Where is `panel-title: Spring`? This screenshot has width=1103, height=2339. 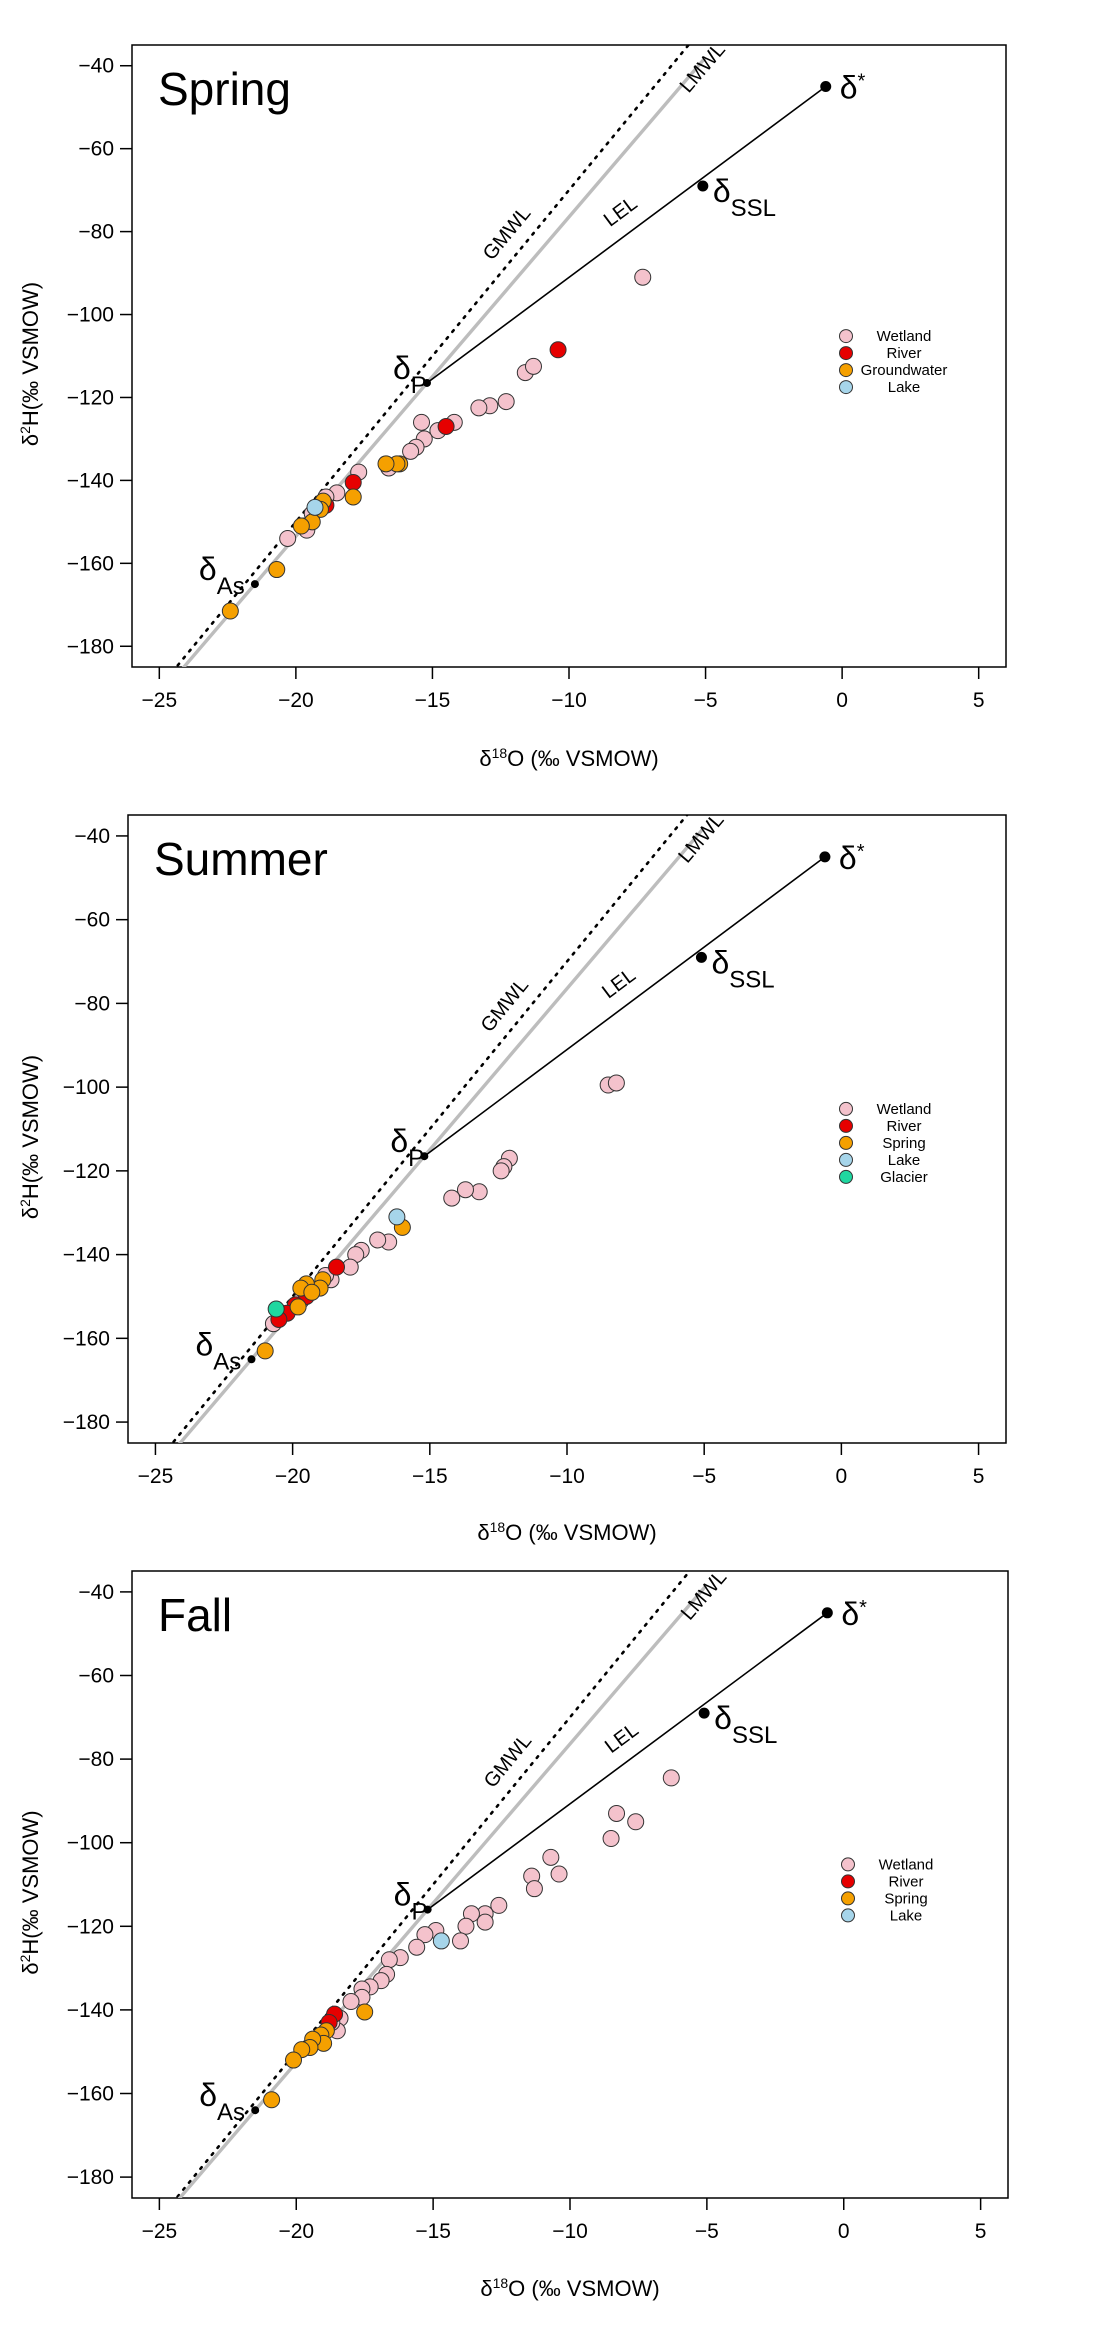 panel-title: Spring is located at coordinates (224, 89).